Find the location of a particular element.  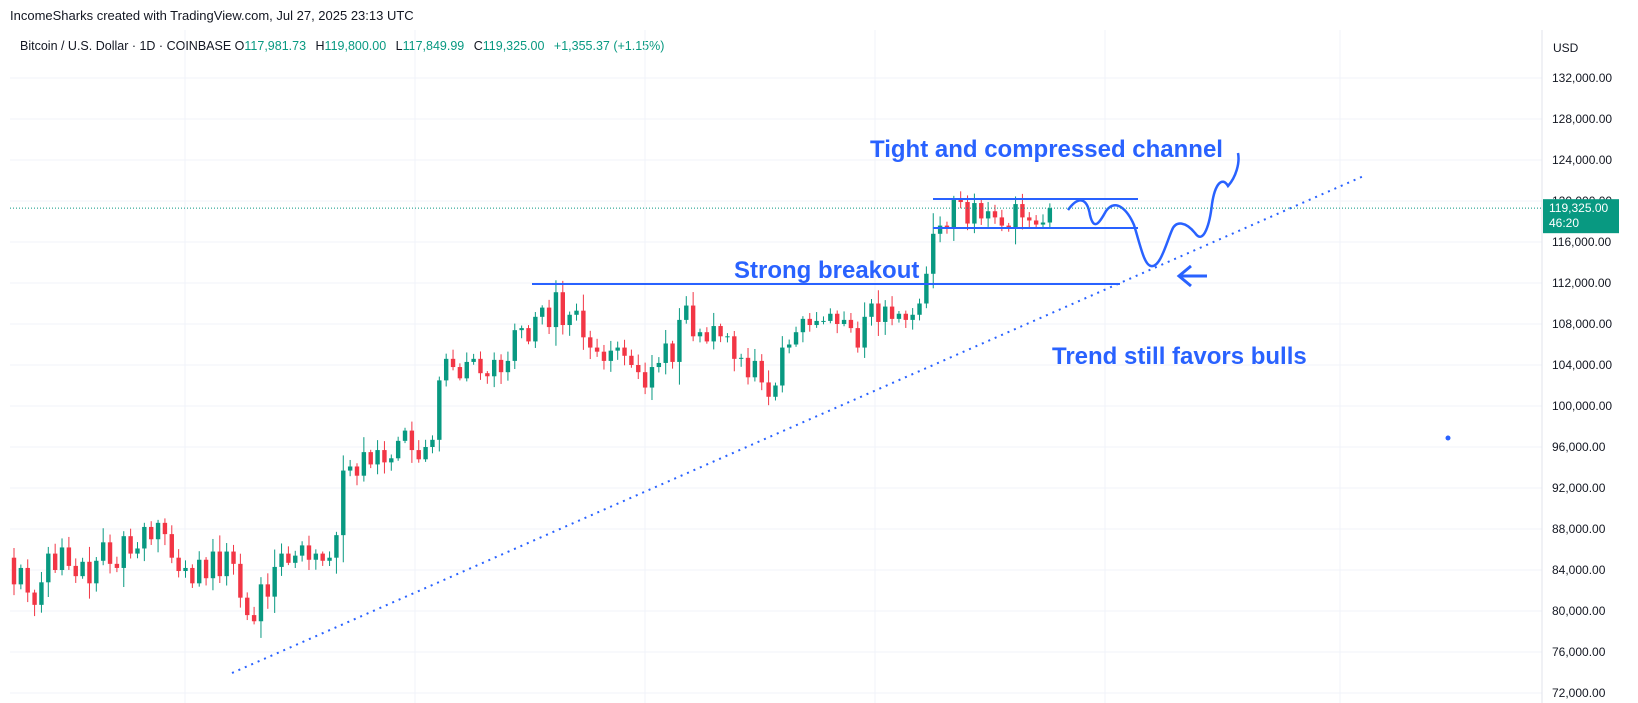

price-tick-label: 72,000.00 is located at coordinates (1579, 693).